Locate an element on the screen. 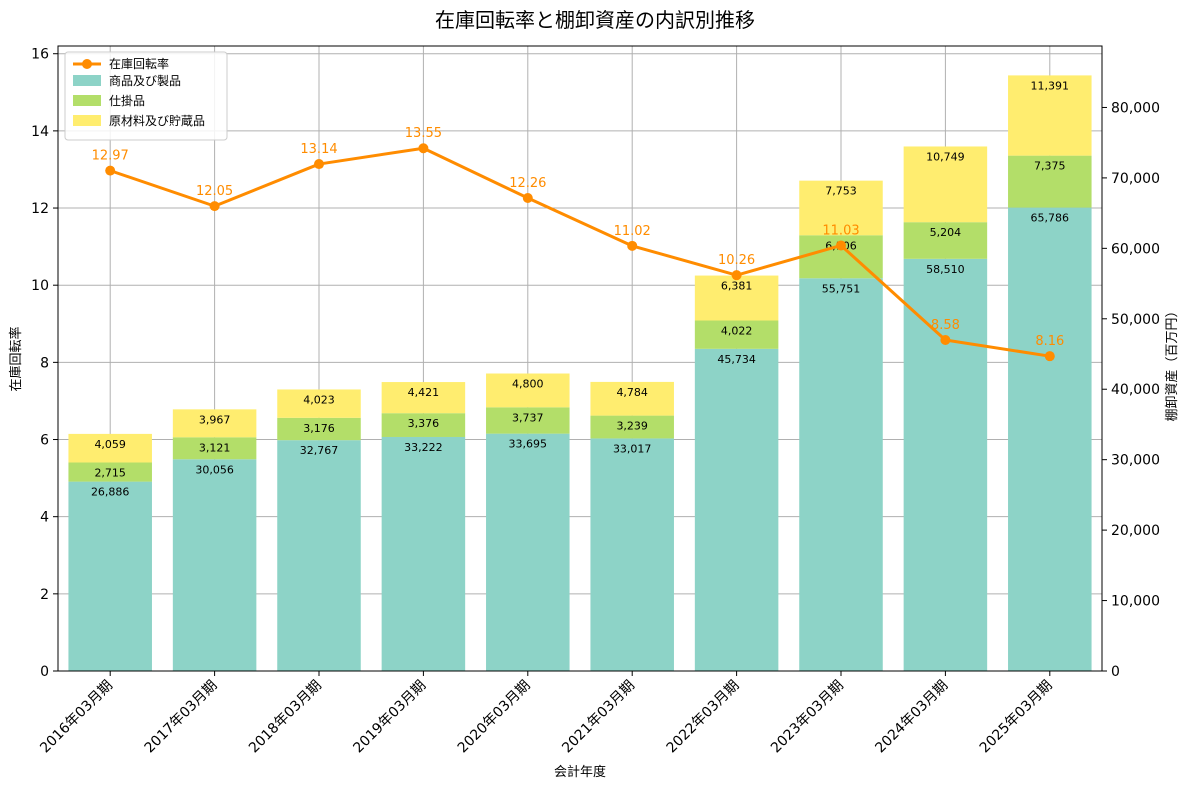  turnover-value-label: 8.58 is located at coordinates (945, 325).